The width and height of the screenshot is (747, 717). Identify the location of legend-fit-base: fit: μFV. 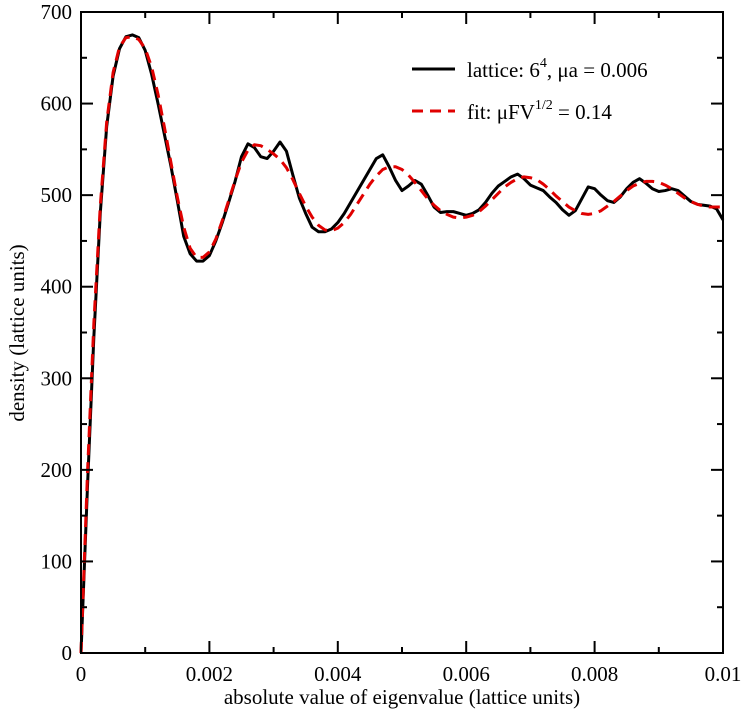
(501, 112).